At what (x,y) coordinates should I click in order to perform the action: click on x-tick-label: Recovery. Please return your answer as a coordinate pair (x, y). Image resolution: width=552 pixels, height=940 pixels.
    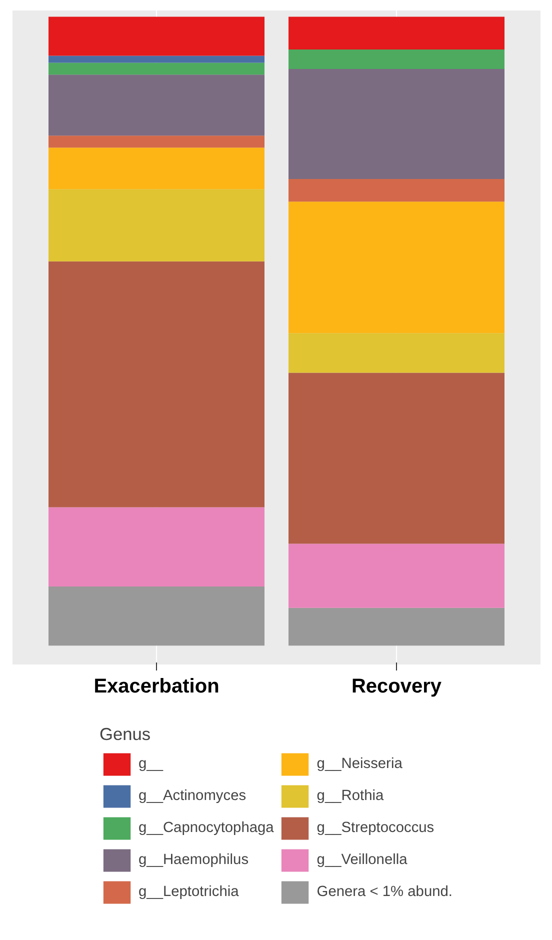
    Looking at the image, I should click on (396, 687).